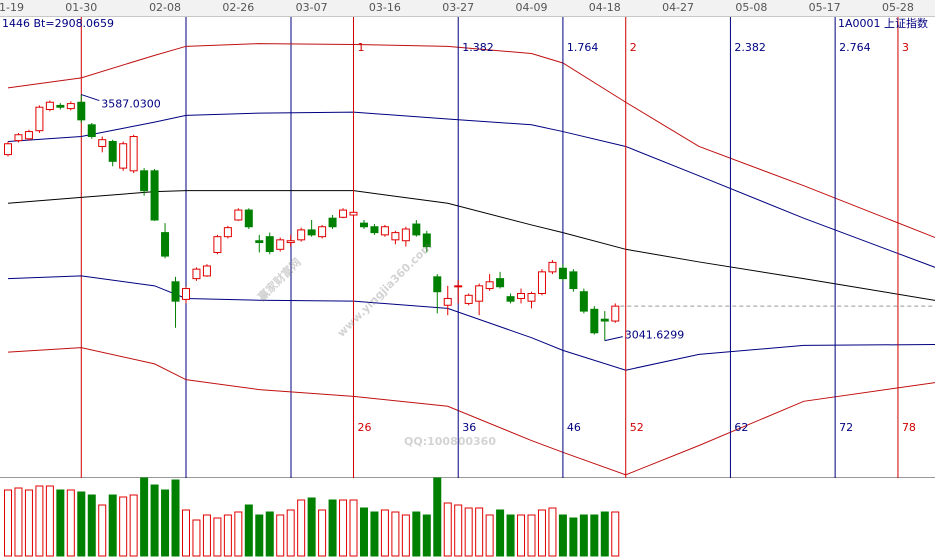 This screenshot has width=935, height=558. I want to click on fib-ratio-label: 3, so click(905, 47).